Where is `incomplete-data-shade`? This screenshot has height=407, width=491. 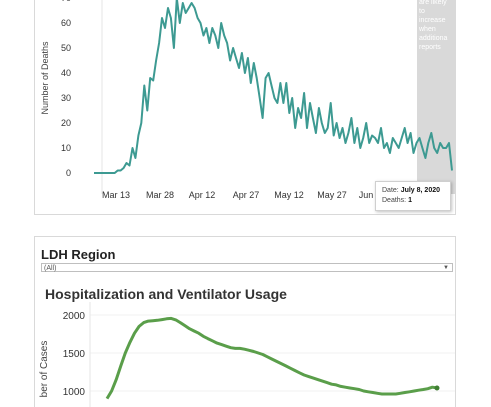
incomplete-data-shade is located at coordinates (436, 97).